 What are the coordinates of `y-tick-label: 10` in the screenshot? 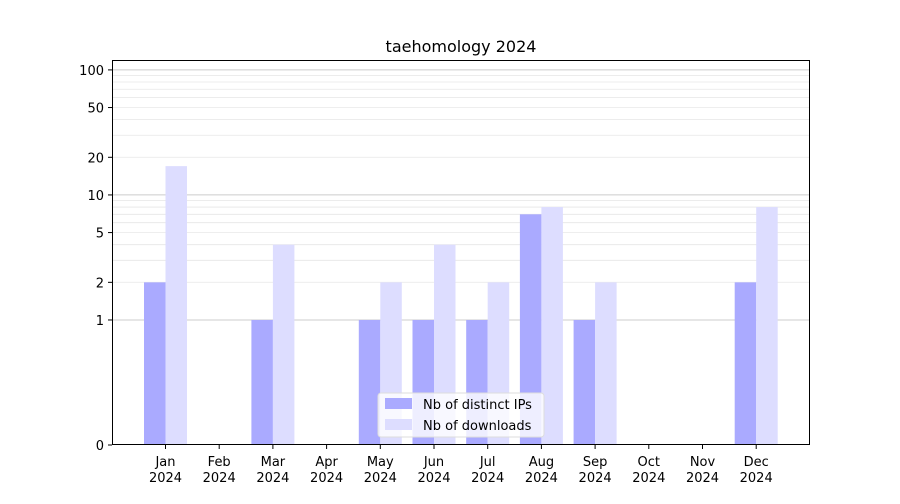 It's located at (95, 196).